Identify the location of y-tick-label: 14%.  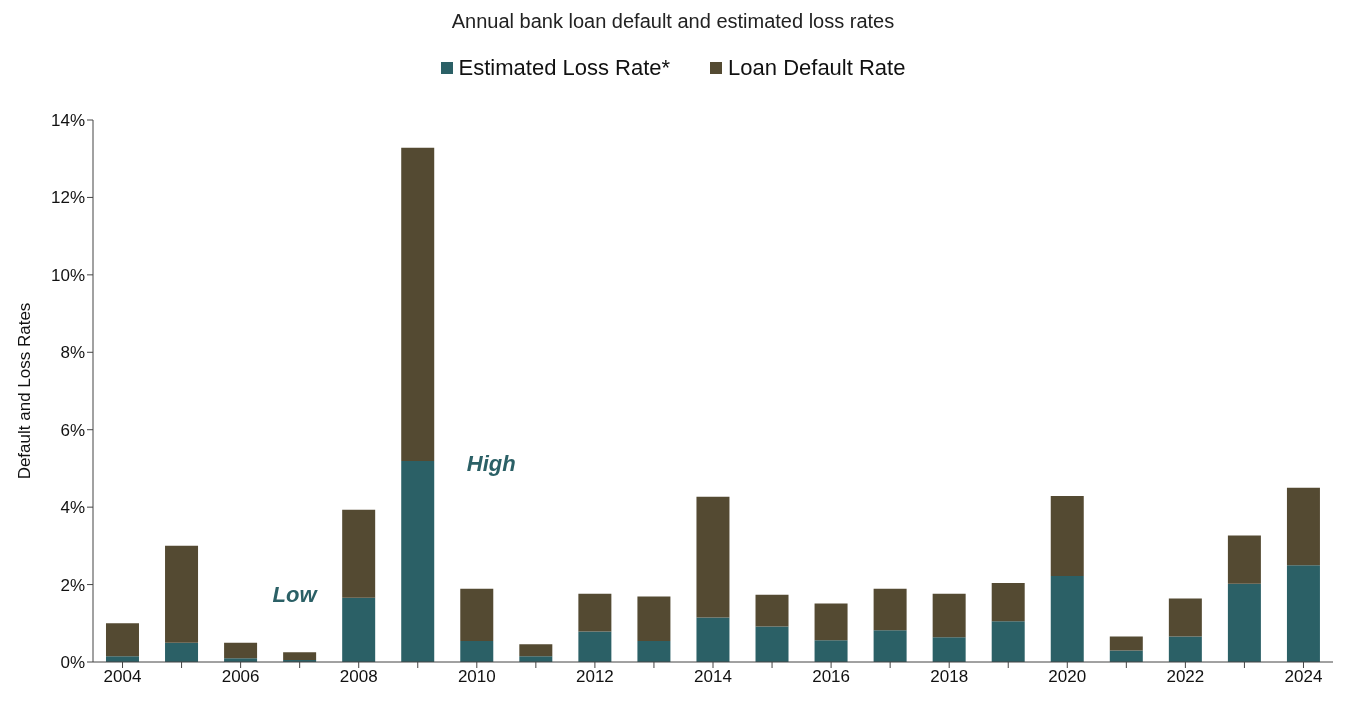
(67, 121).